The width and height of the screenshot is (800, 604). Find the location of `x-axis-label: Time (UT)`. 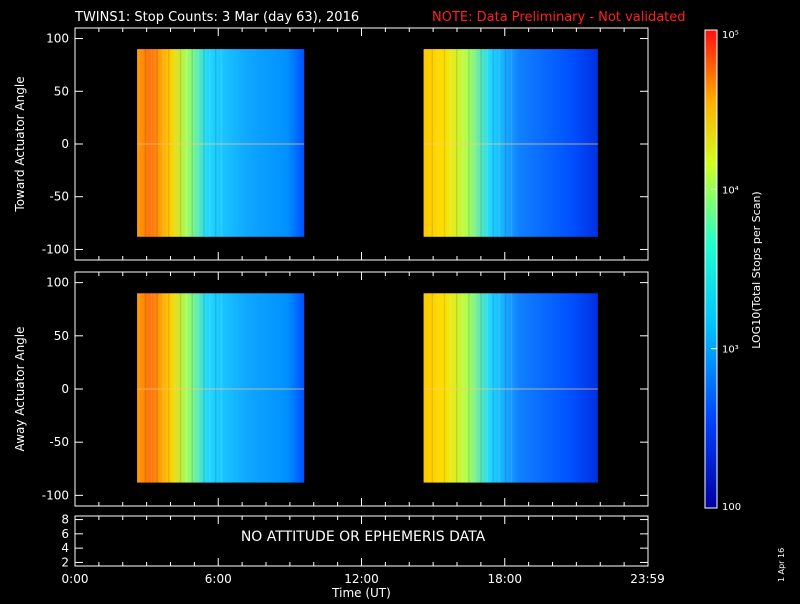

x-axis-label: Time (UT) is located at coordinates (361, 593).